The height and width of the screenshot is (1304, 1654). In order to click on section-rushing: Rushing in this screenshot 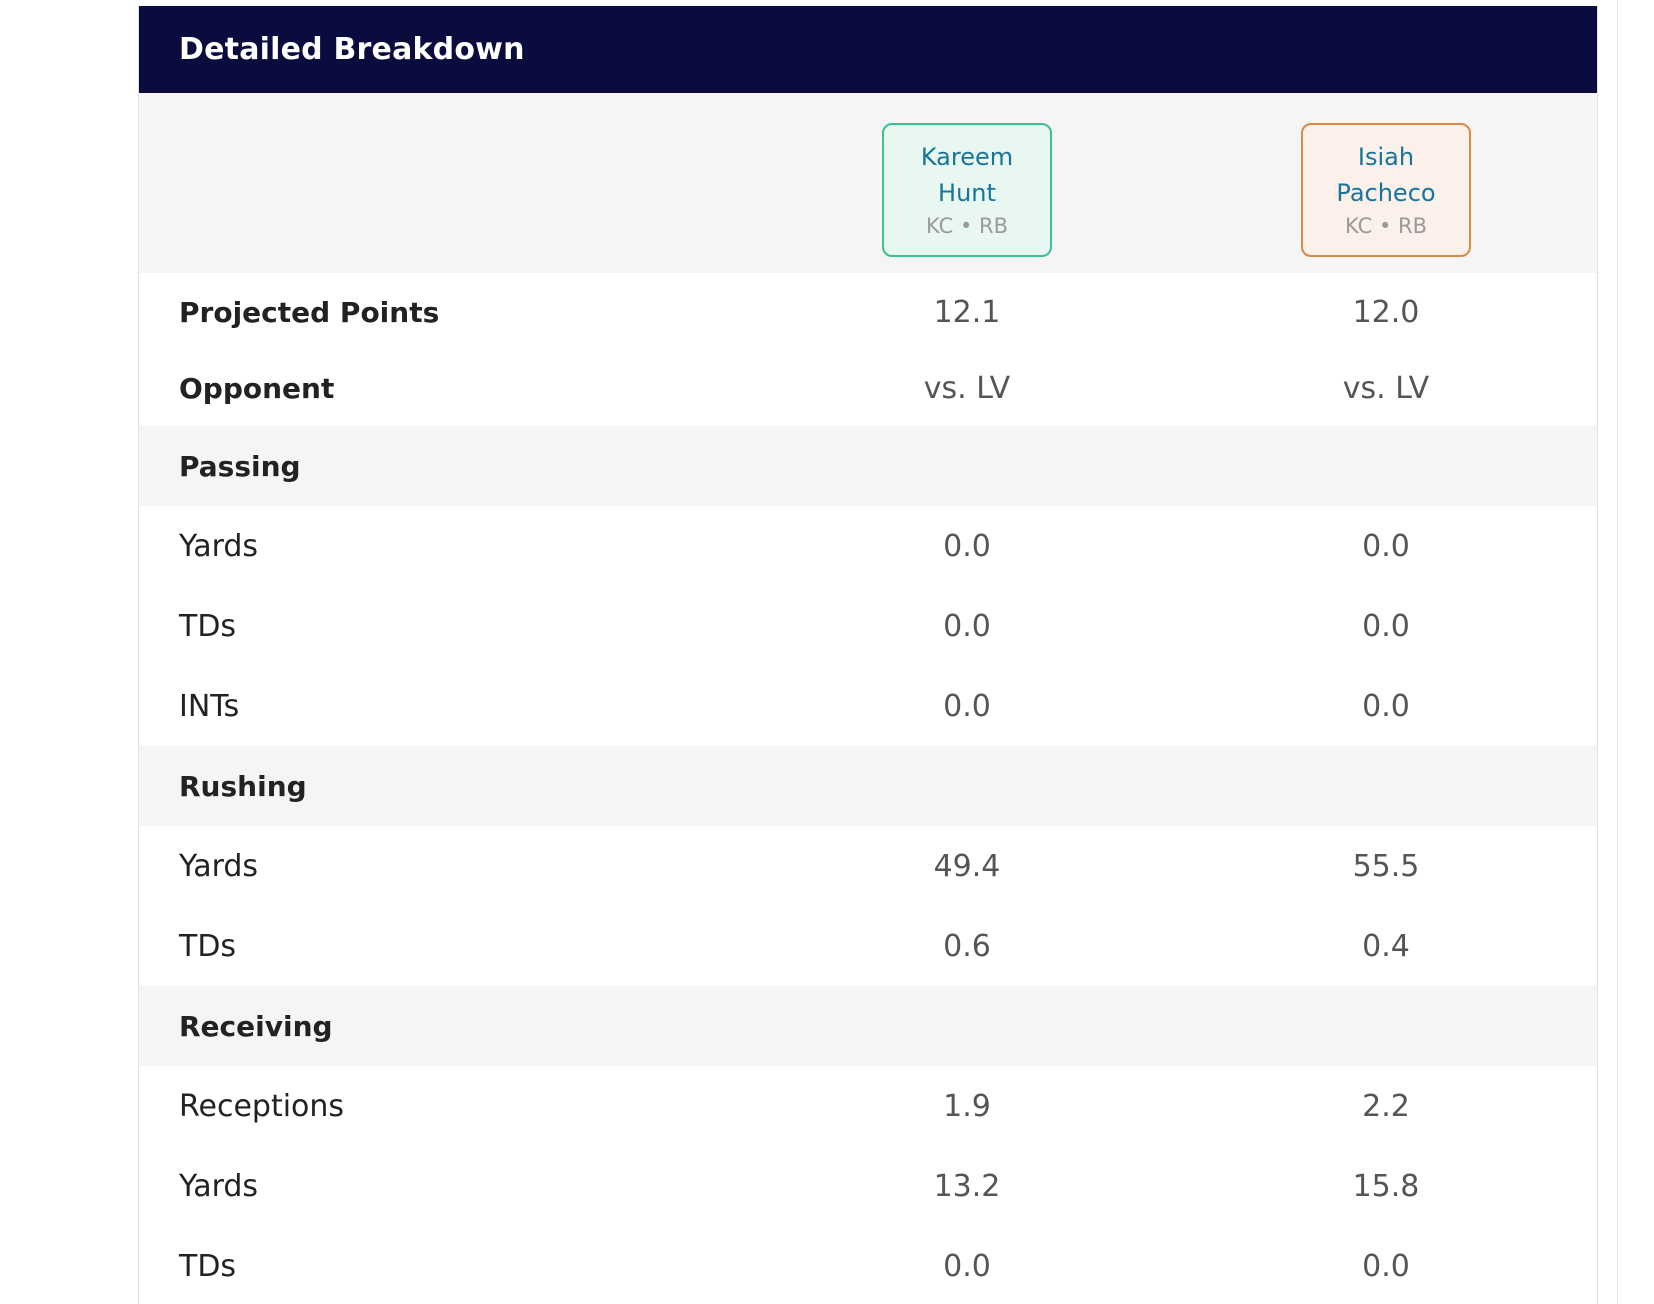, I will do `click(868, 786)`.